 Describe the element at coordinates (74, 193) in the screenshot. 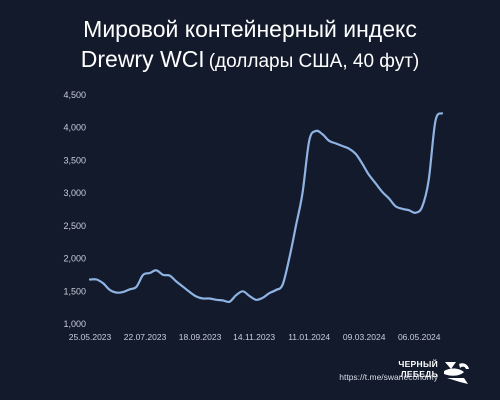

I see `y-tick-label: 3,000` at that location.